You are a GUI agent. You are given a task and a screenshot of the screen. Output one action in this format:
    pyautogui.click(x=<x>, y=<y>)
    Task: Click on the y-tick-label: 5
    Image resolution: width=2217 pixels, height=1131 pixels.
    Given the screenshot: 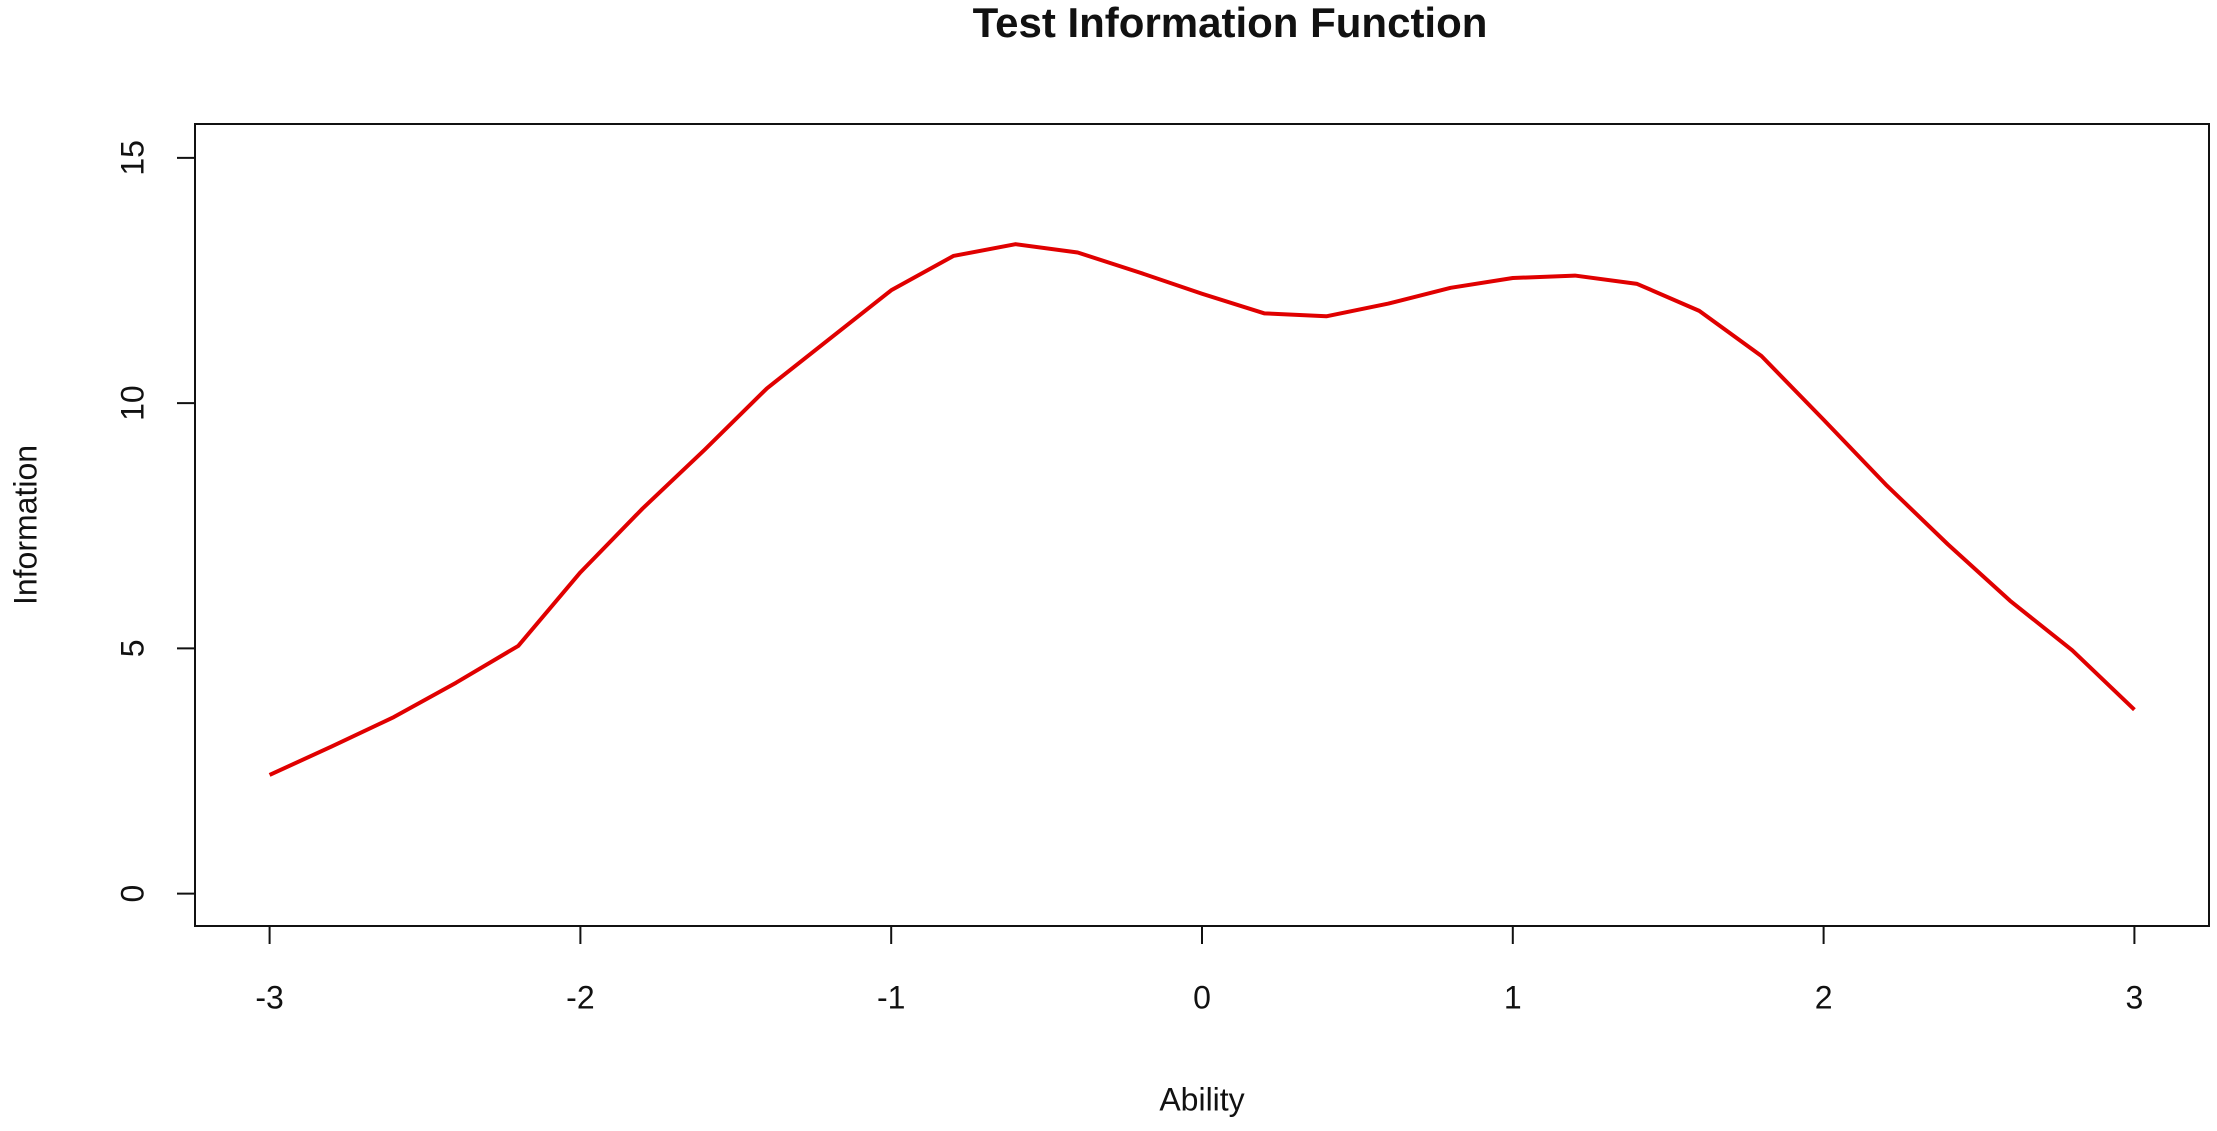 What is the action you would take?
    pyautogui.click(x=132, y=648)
    